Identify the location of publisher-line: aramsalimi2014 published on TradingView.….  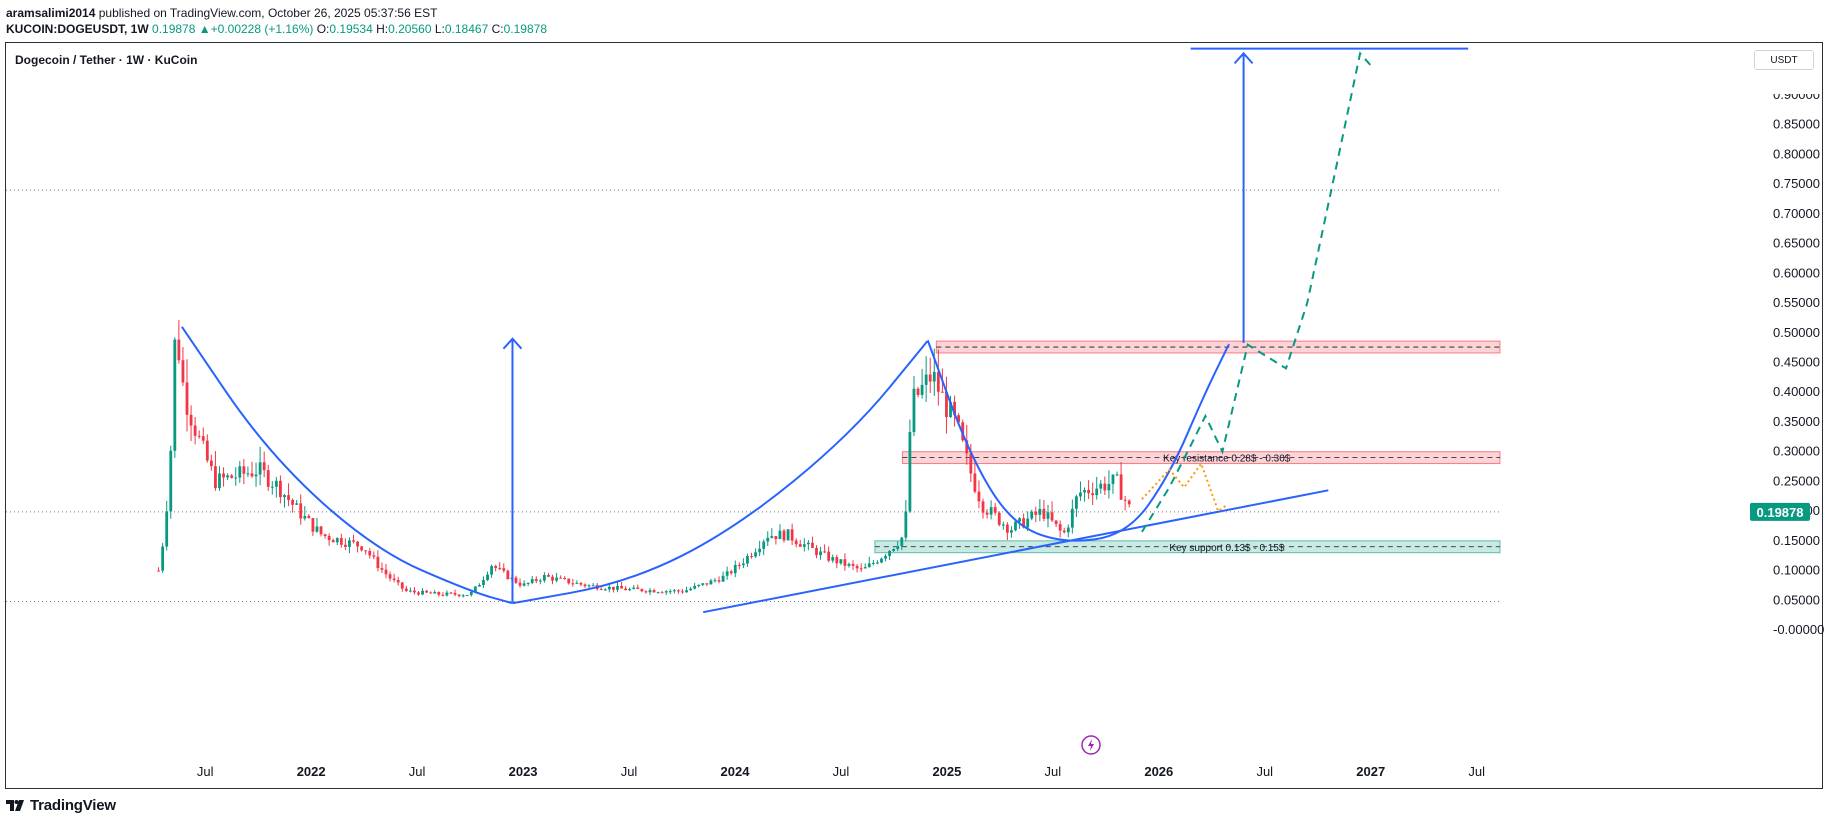
(221, 13).